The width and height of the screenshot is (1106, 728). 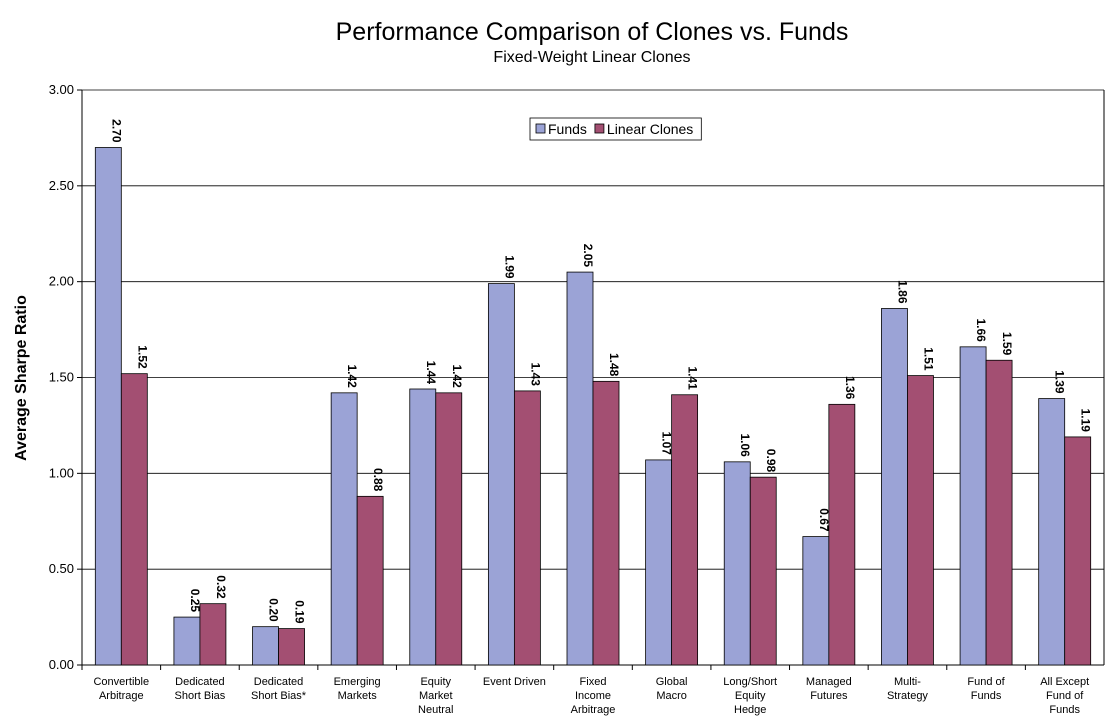 What do you see at coordinates (902, 292) in the screenshot?
I see `data-label: 1.86` at bounding box center [902, 292].